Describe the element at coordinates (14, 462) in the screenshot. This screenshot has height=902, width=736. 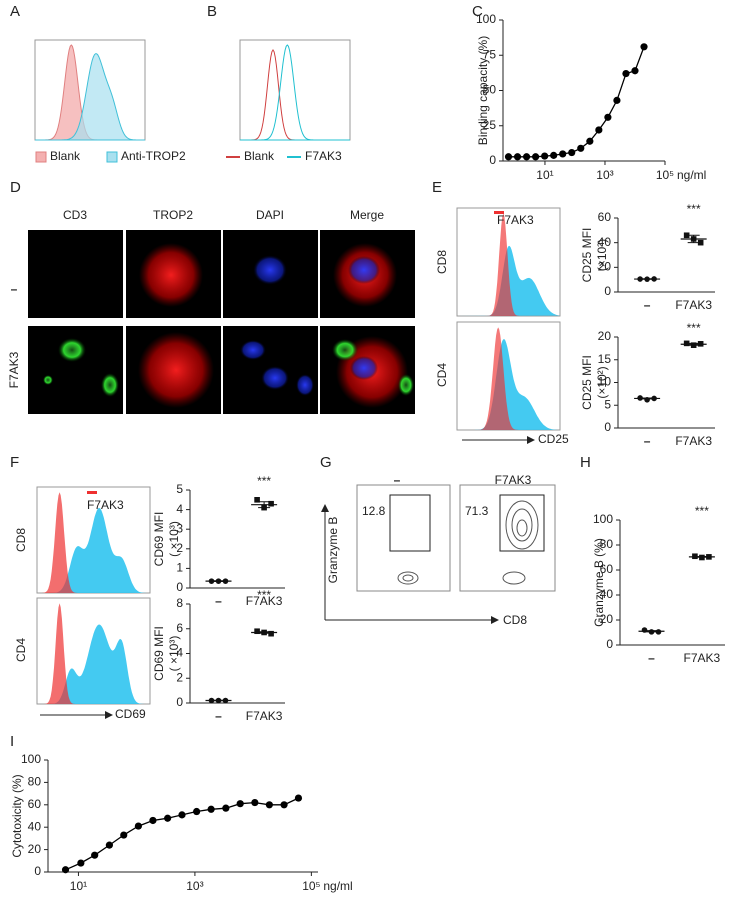
I see `panel-label: F` at that location.